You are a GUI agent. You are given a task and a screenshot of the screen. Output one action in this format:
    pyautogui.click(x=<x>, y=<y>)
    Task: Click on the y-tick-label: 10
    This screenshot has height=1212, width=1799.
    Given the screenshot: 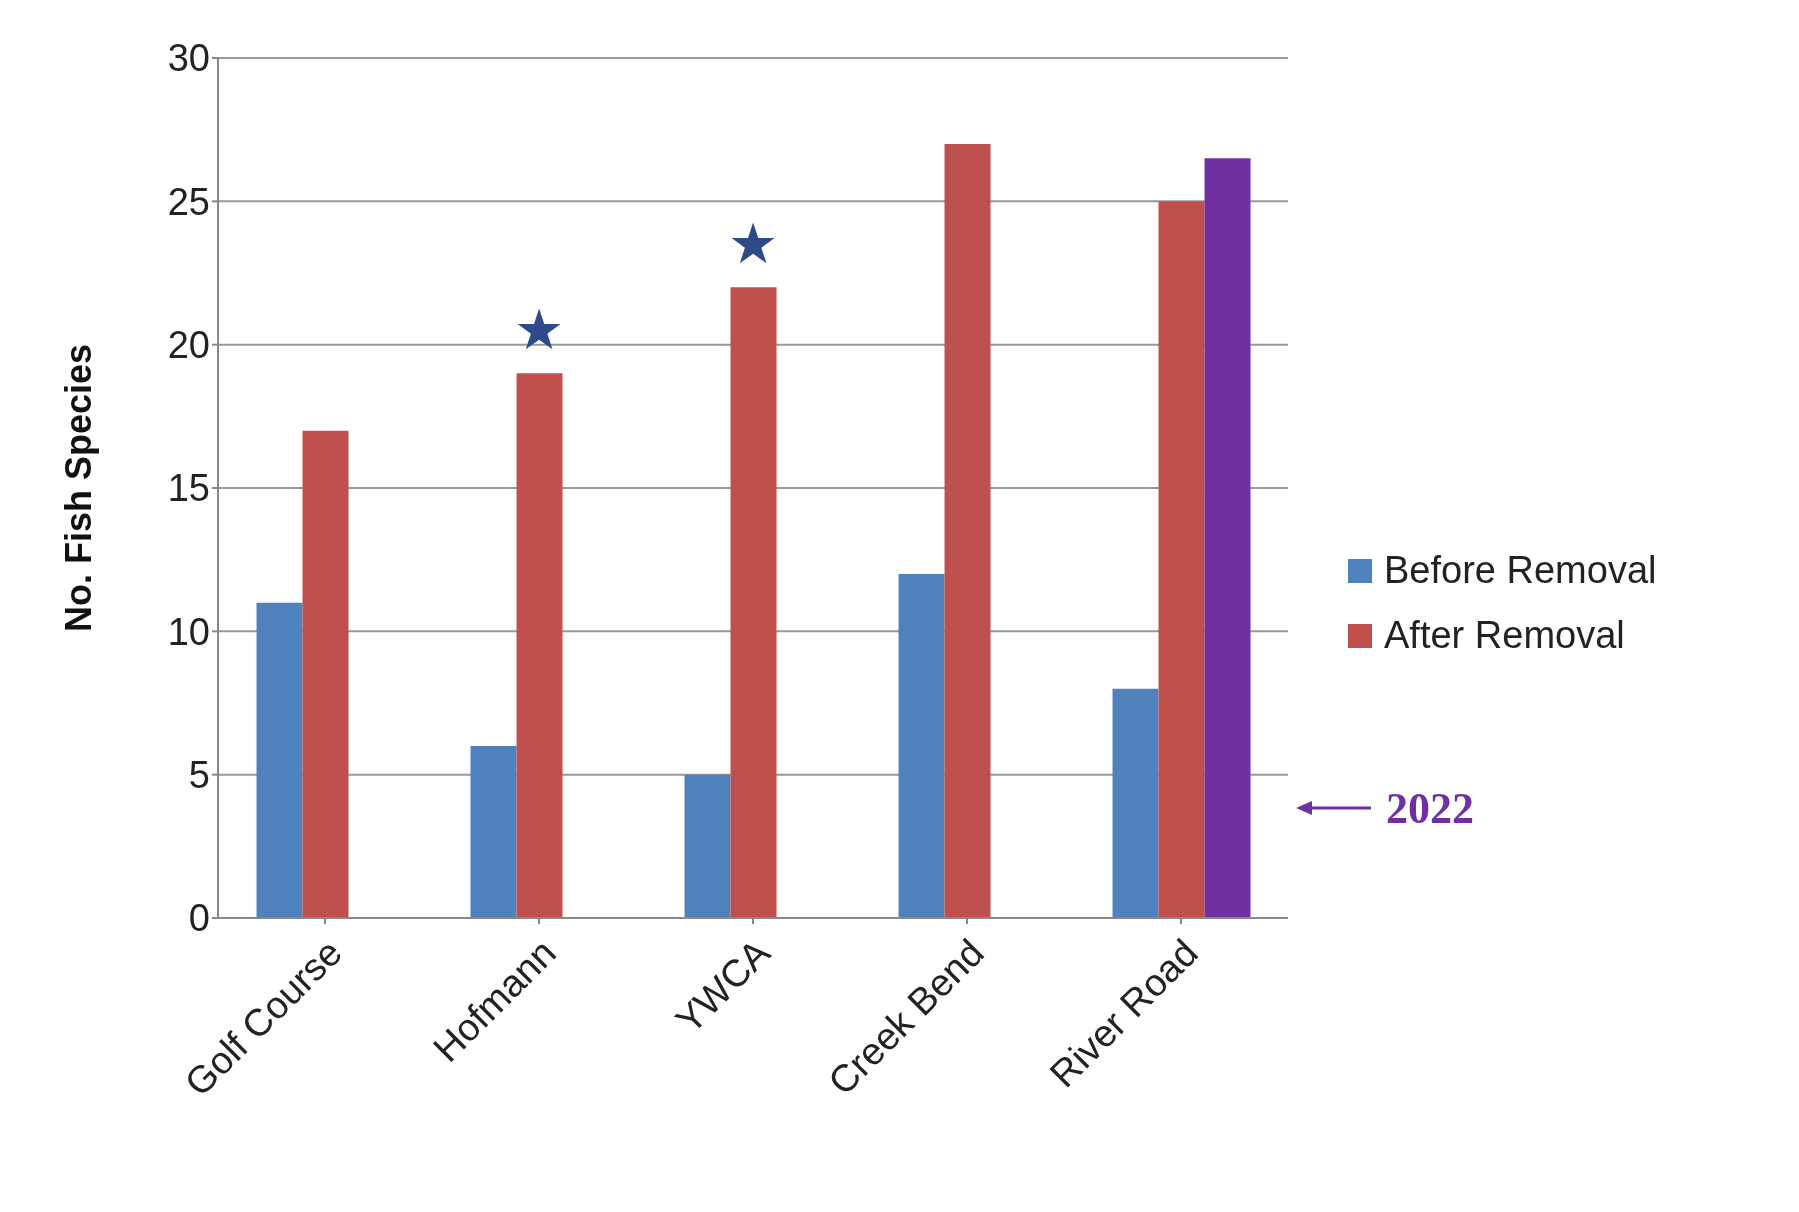 What is the action you would take?
    pyautogui.click(x=188, y=631)
    